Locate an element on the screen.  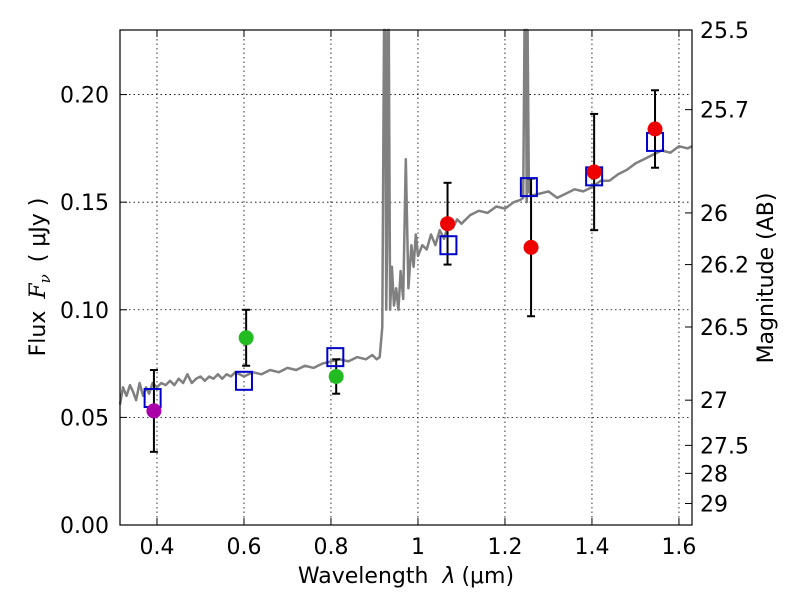
mag-tick-label: 26 is located at coordinates (714, 214).